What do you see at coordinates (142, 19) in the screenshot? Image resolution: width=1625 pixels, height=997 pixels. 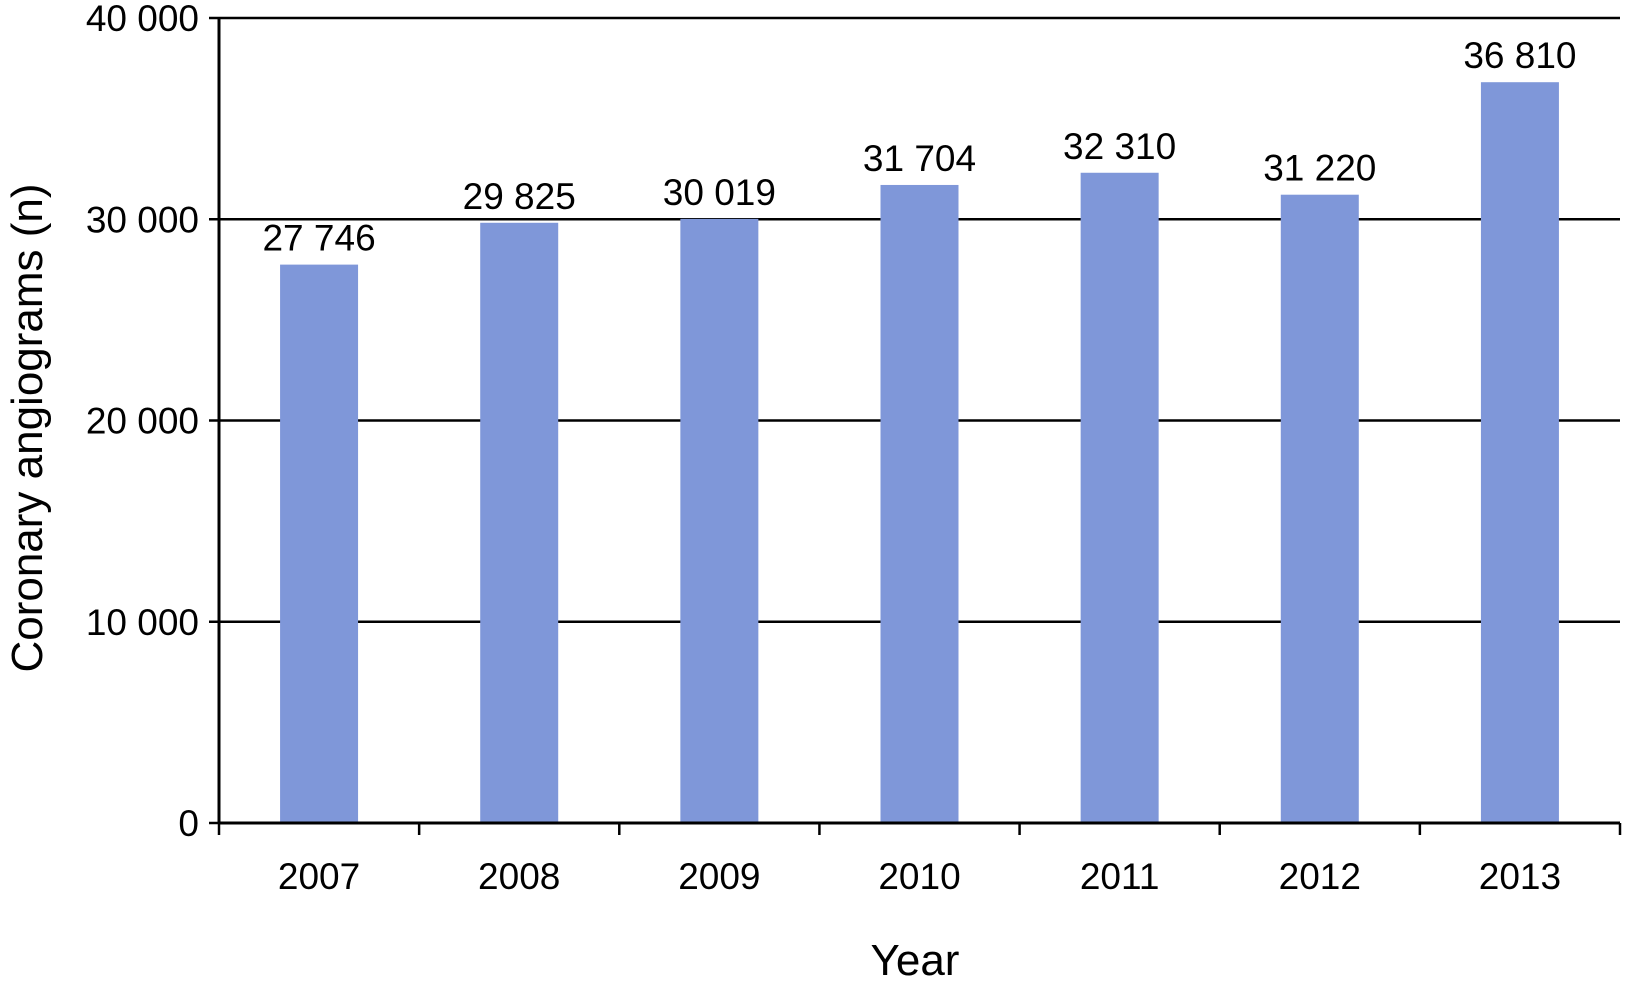 I see `y-tick-label: 40 000` at bounding box center [142, 19].